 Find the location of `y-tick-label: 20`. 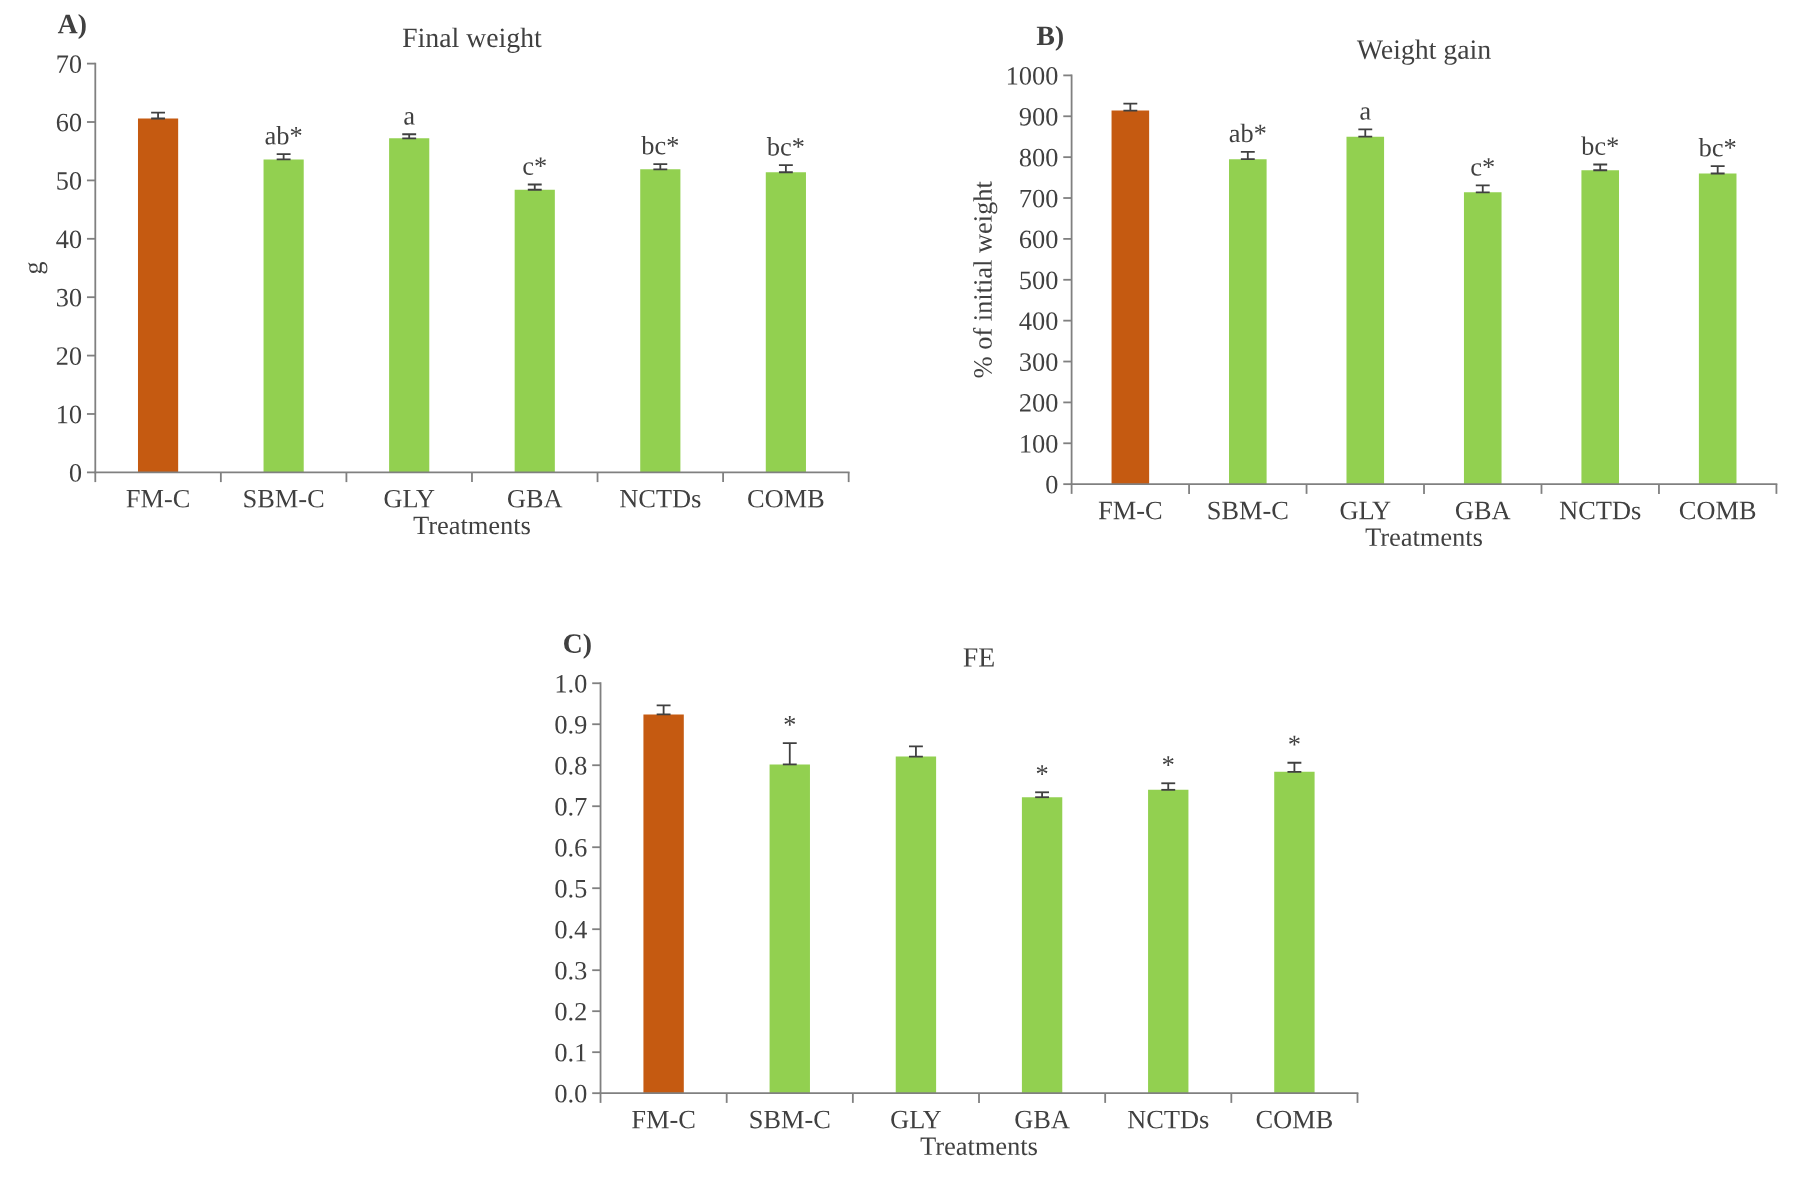

y-tick-label: 20 is located at coordinates (69, 356).